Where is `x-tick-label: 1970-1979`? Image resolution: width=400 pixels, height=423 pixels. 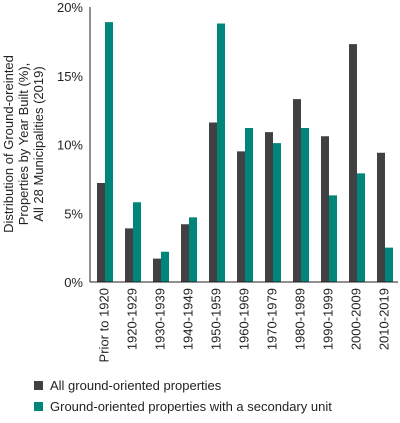
x-tick-label: 1970-1979 is located at coordinates (271, 319).